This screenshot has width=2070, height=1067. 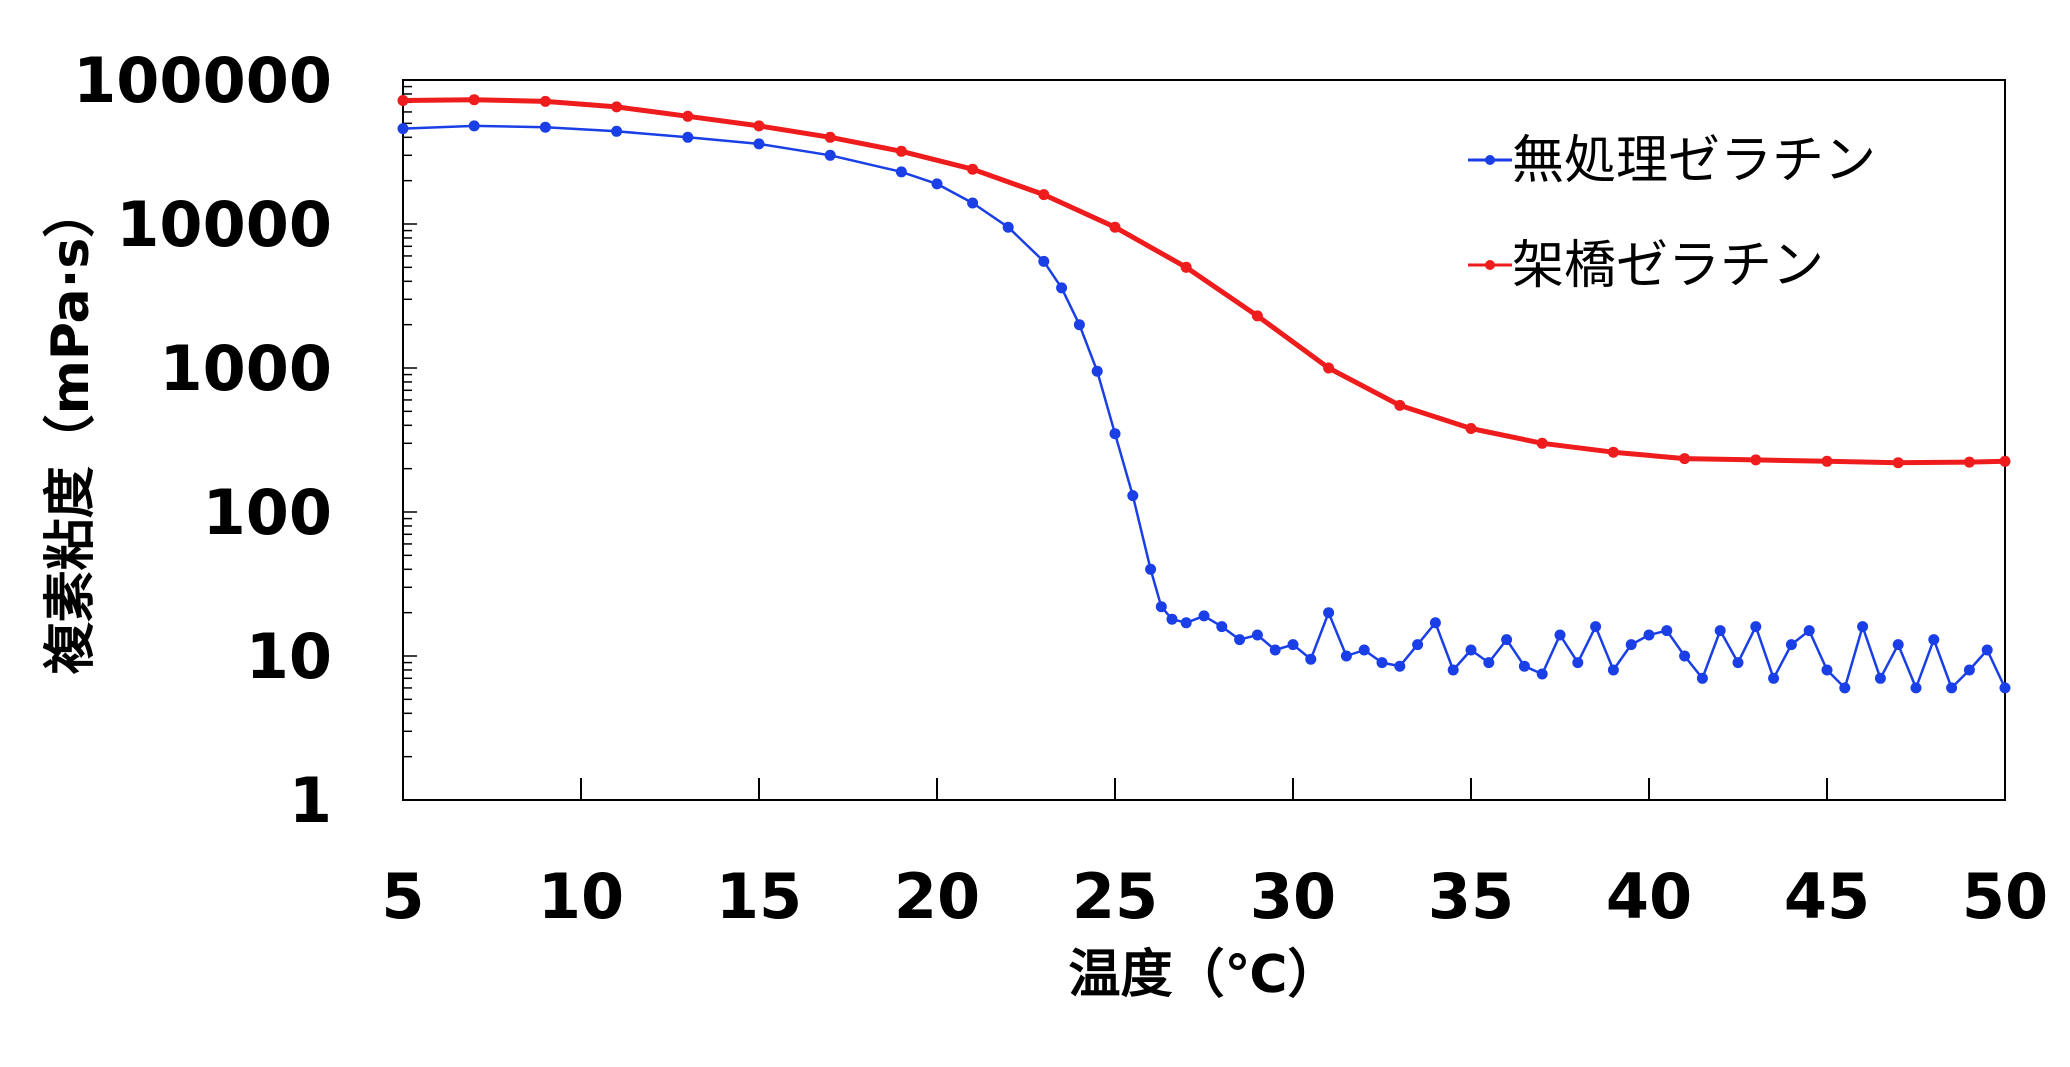 What do you see at coordinates (1672, 161) in the screenshot?
I see `legend-item-untreated: 無処理ゼラチン` at bounding box center [1672, 161].